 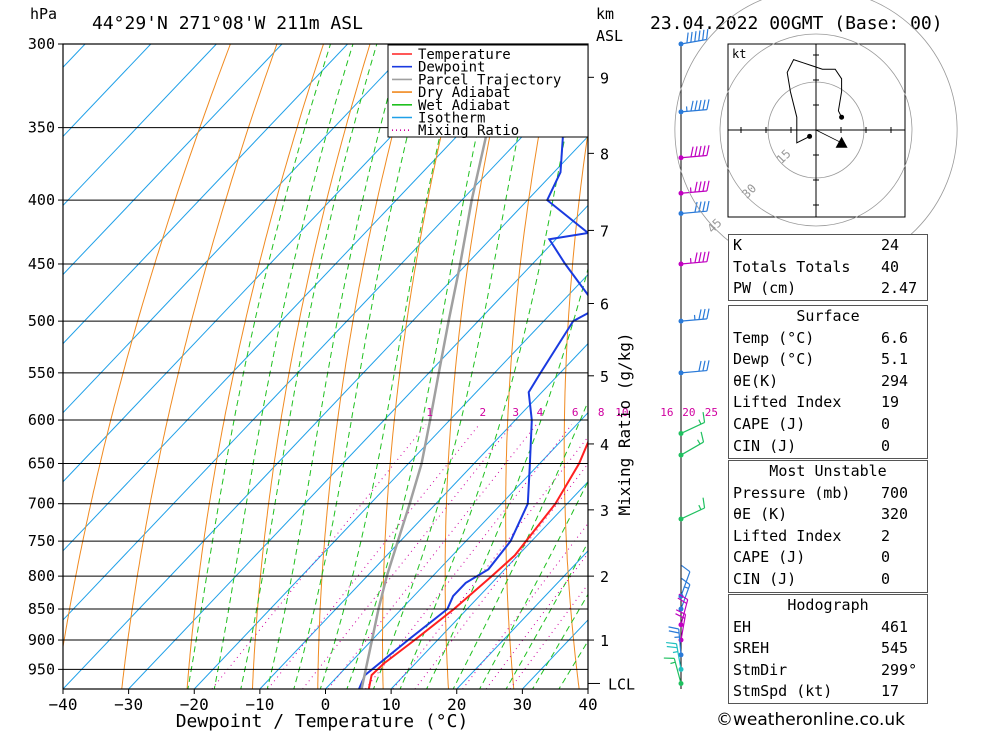 What do you see at coordinates (41, 640) in the screenshot?
I see `pressure-tick-label: 900` at bounding box center [41, 640].